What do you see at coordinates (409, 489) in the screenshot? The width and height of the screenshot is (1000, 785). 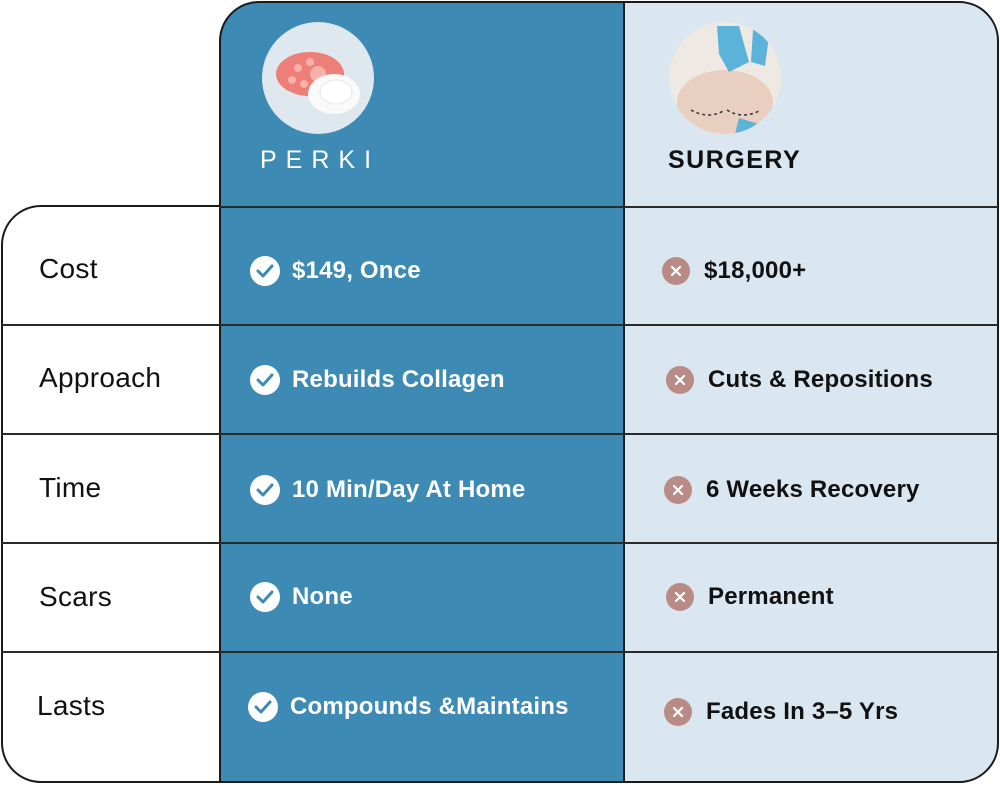 I see `perki-value-time: 10 Min/Day At Home` at bounding box center [409, 489].